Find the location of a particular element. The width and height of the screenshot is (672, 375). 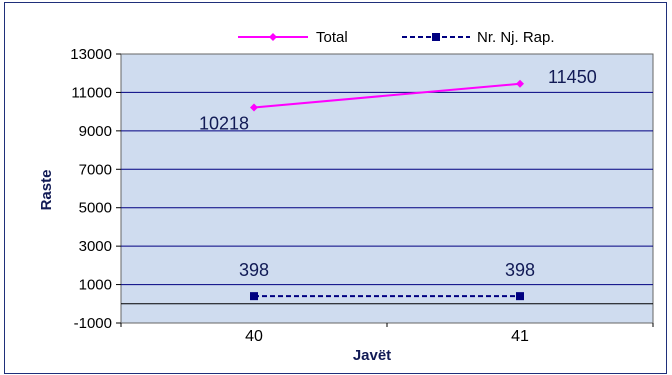

y-tick-label: 9000 is located at coordinates (95, 131).